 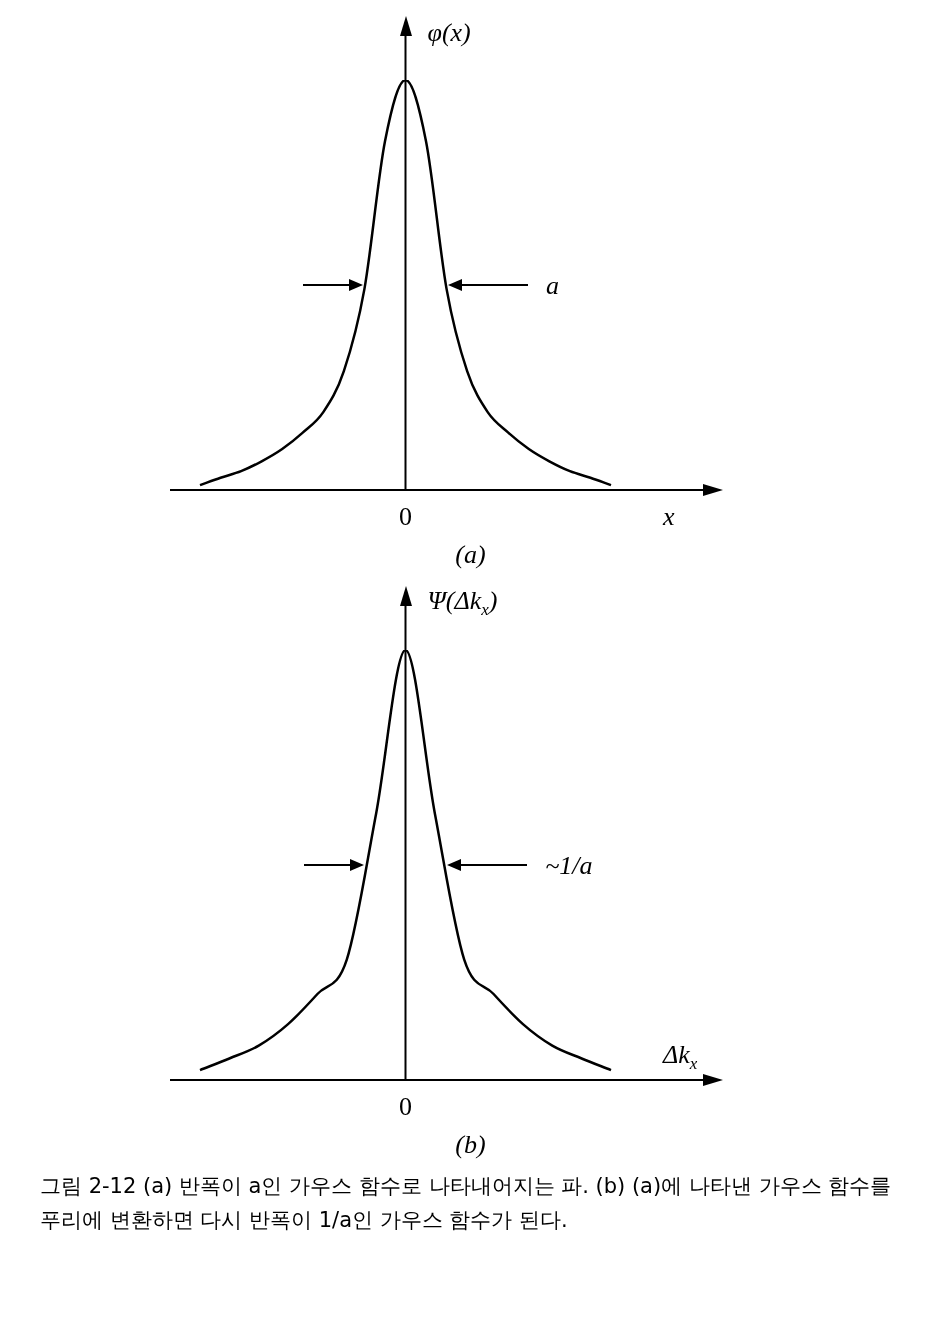 What do you see at coordinates (462, 602) in the screenshot?
I see `y-axis-title: Ψ(Δk$_{x}$)` at bounding box center [462, 602].